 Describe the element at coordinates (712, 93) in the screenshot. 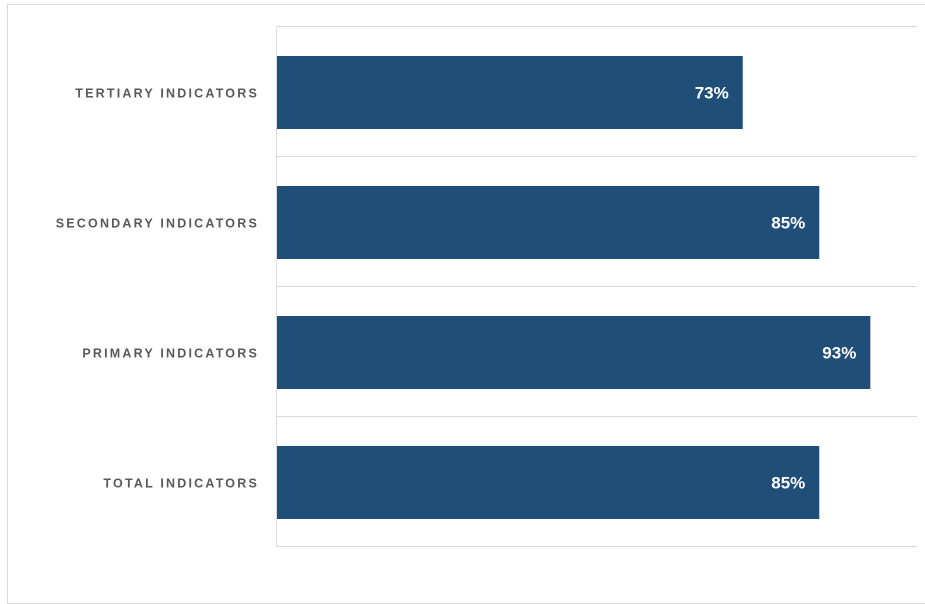

I see `data-label: 73%` at that location.